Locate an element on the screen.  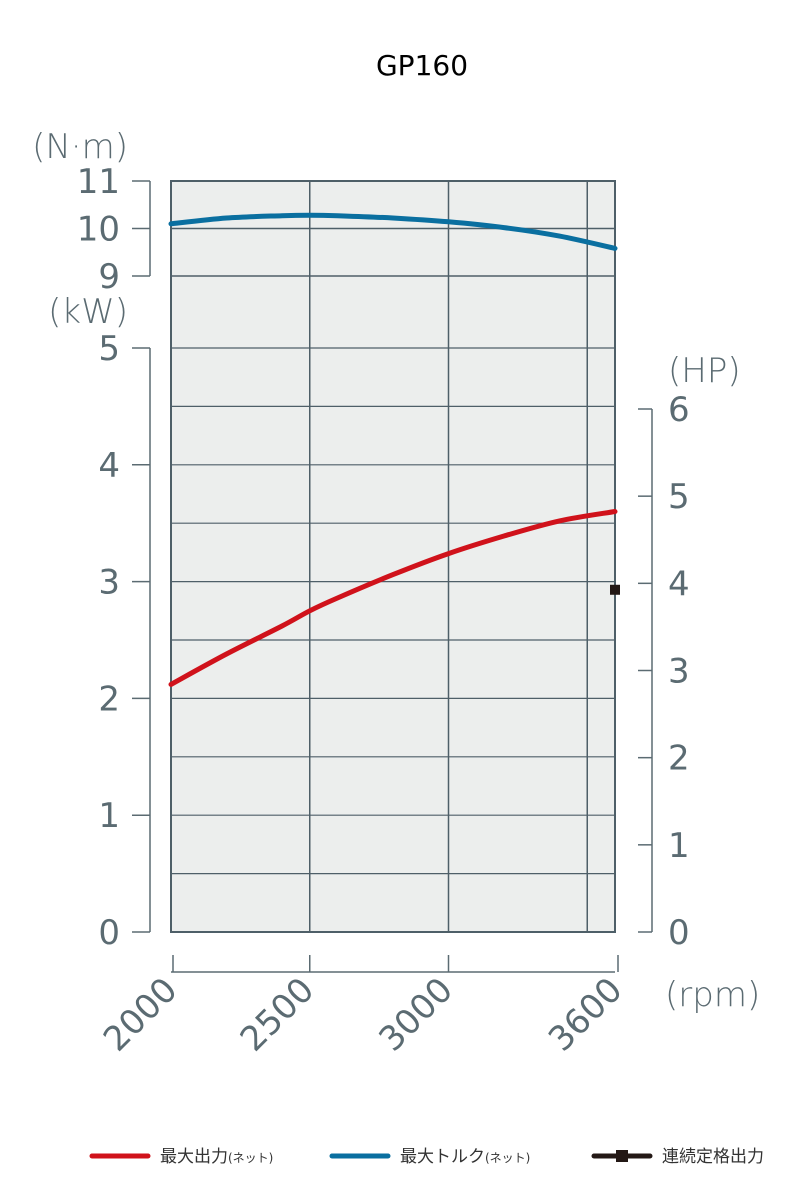
torque-tick-label-10: 10 is located at coordinates (98, 230).